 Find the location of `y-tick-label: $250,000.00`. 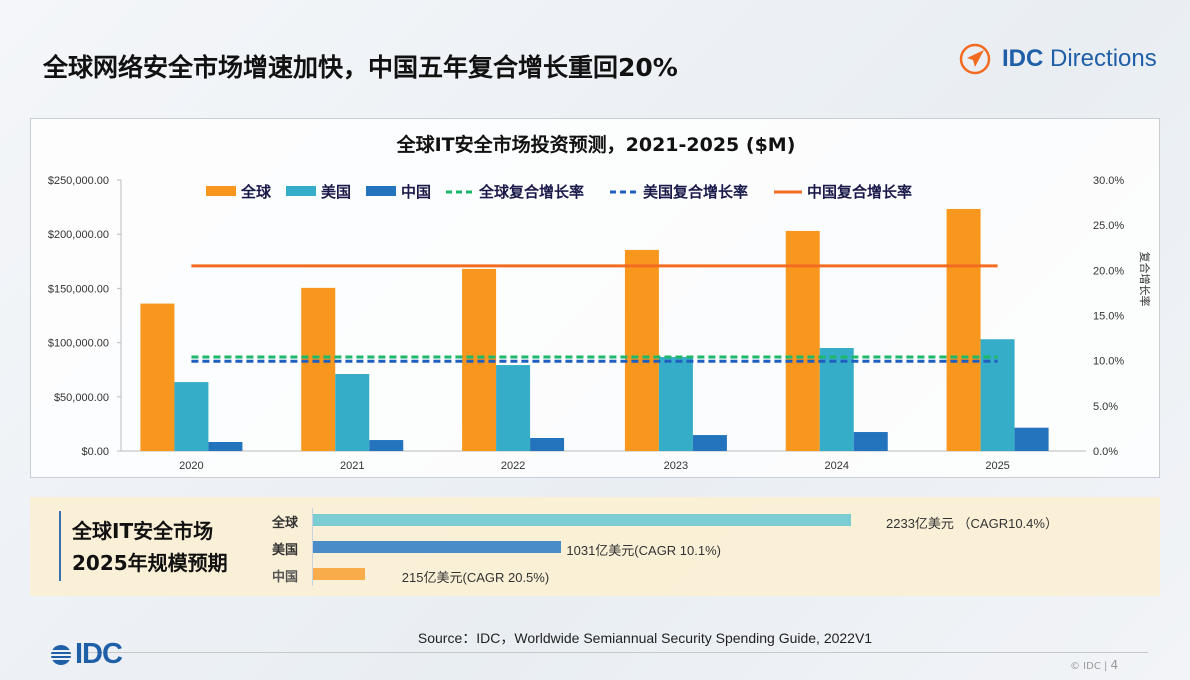

y-tick-label: $250,000.00 is located at coordinates (78, 181).